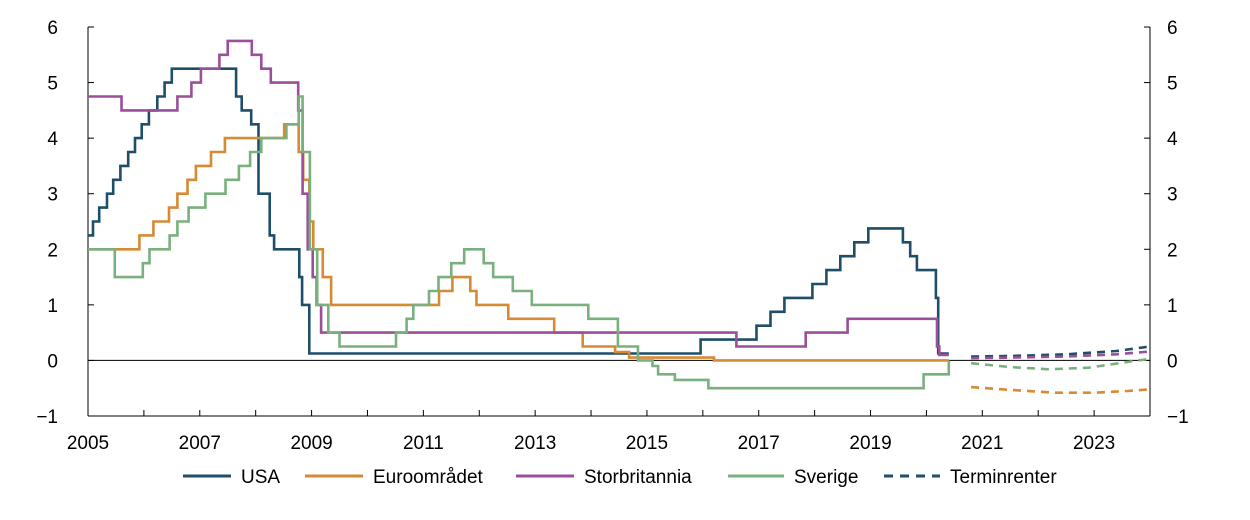 The image size is (1250, 520). I want to click on x-tick-label: 2009, so click(311, 443).